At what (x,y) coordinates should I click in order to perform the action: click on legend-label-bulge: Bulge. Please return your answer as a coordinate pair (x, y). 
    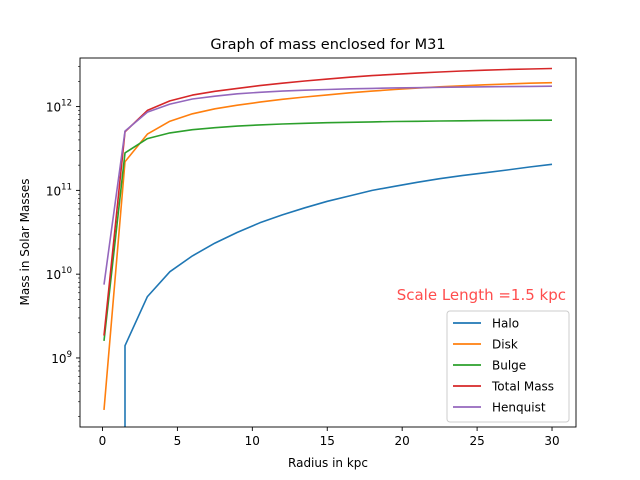
    Looking at the image, I should click on (509, 366).